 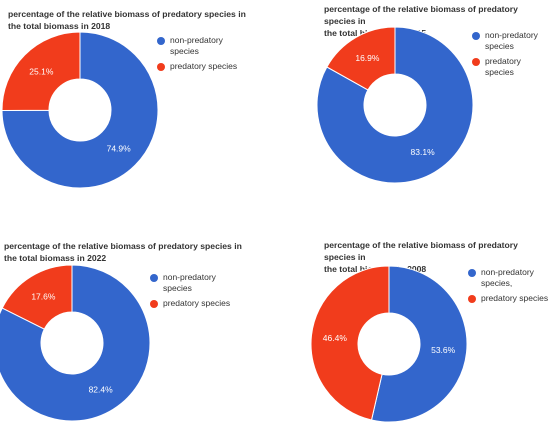 I want to click on slice-data-label: 74.9%, so click(x=119, y=148).